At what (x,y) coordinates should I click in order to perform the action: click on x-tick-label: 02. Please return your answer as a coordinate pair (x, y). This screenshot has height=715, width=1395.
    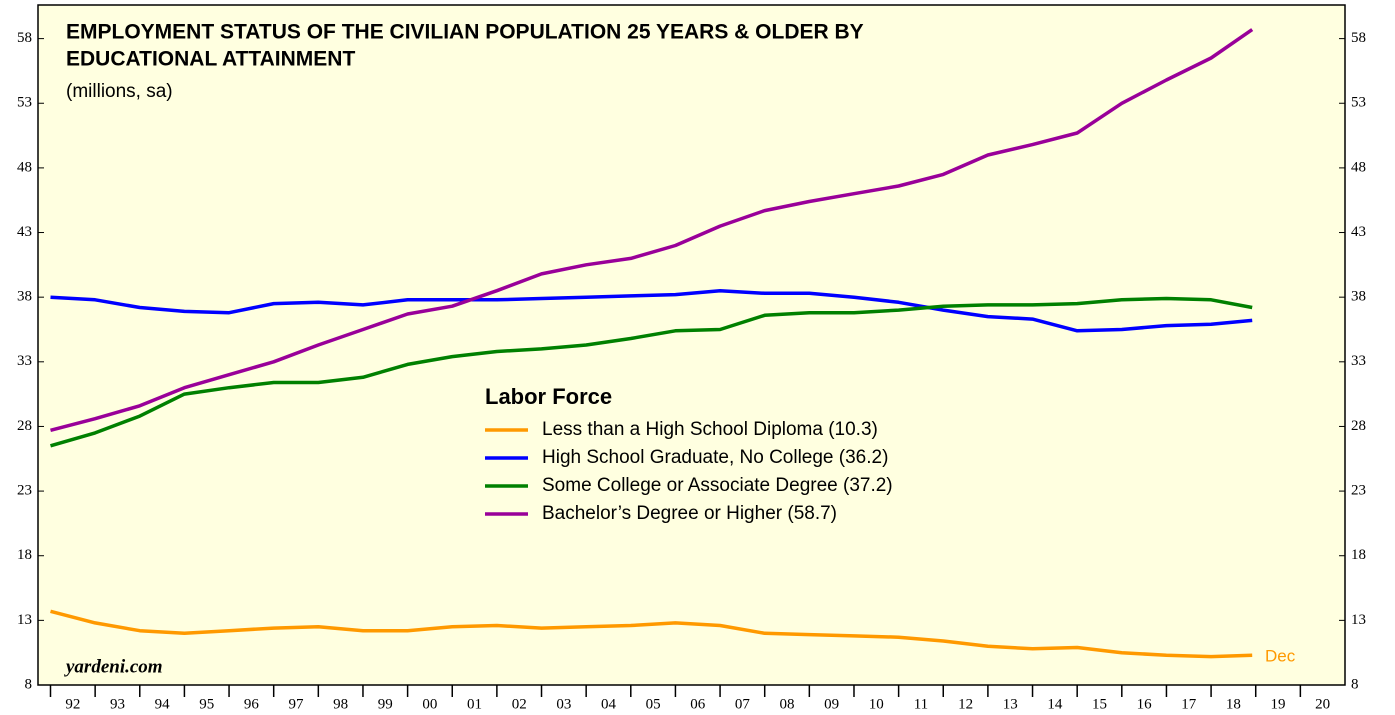
    Looking at the image, I should click on (519, 704).